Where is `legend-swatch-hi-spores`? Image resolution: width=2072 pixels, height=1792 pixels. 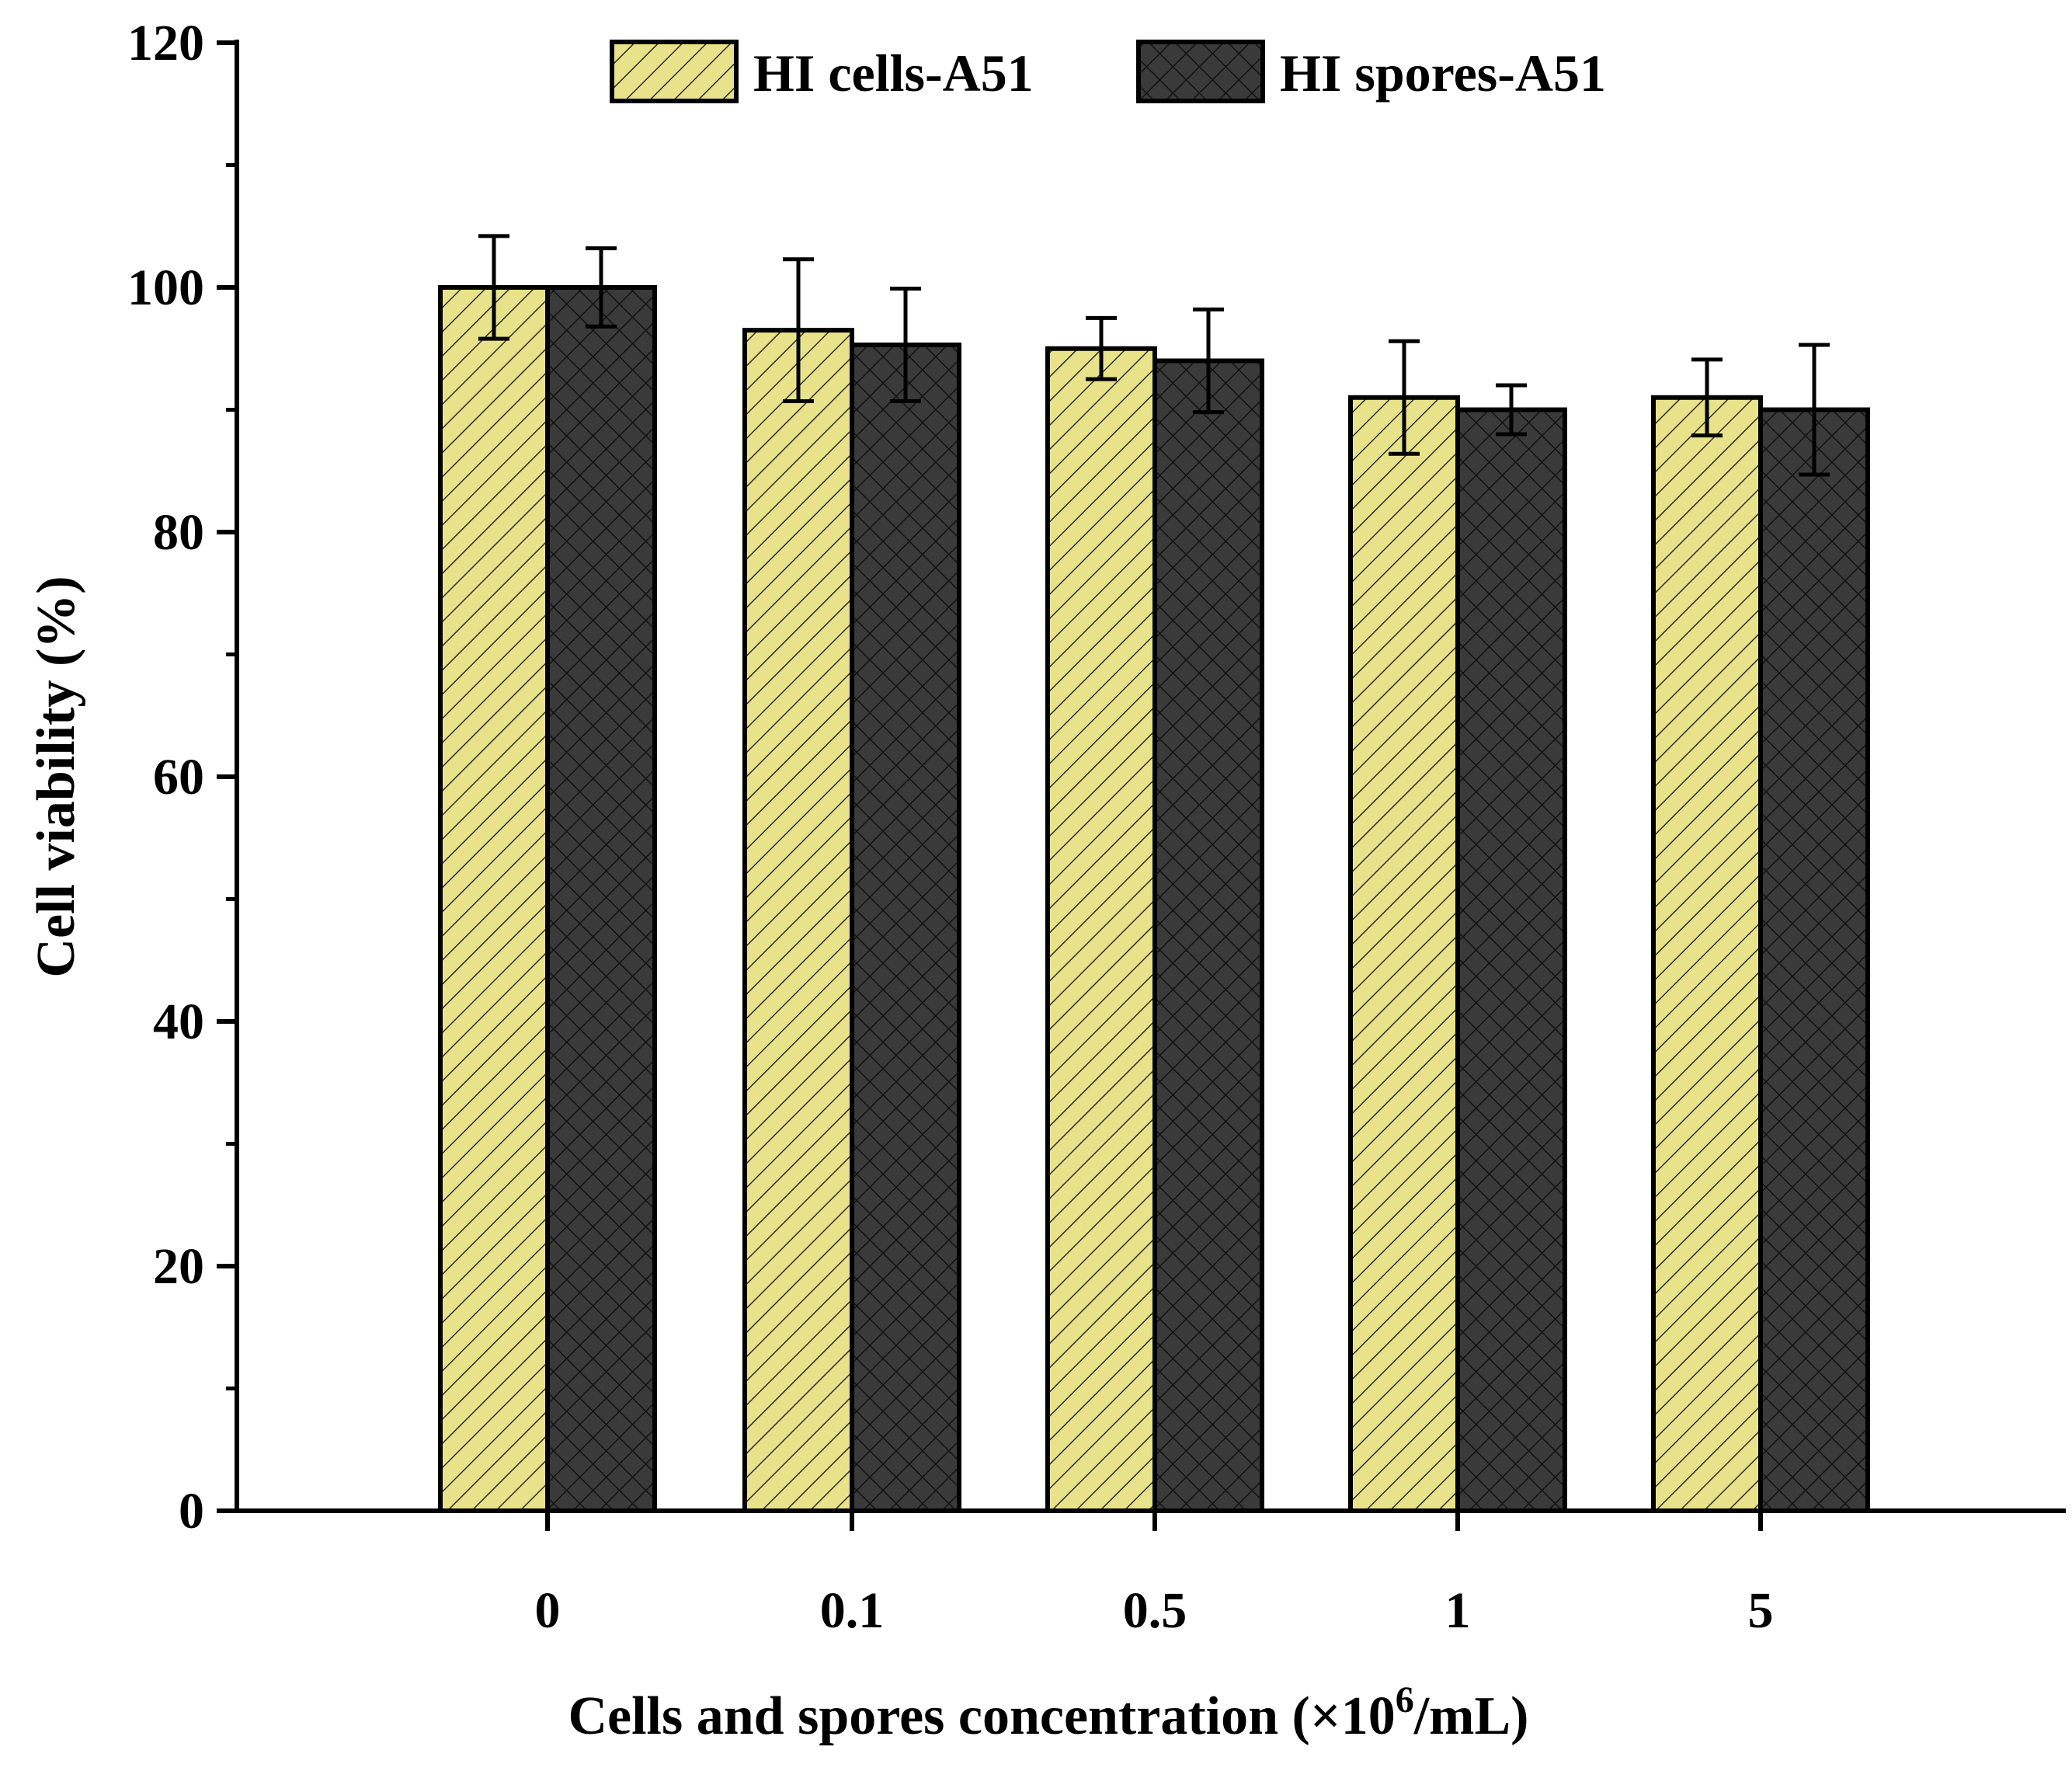 legend-swatch-hi-spores is located at coordinates (1200, 71).